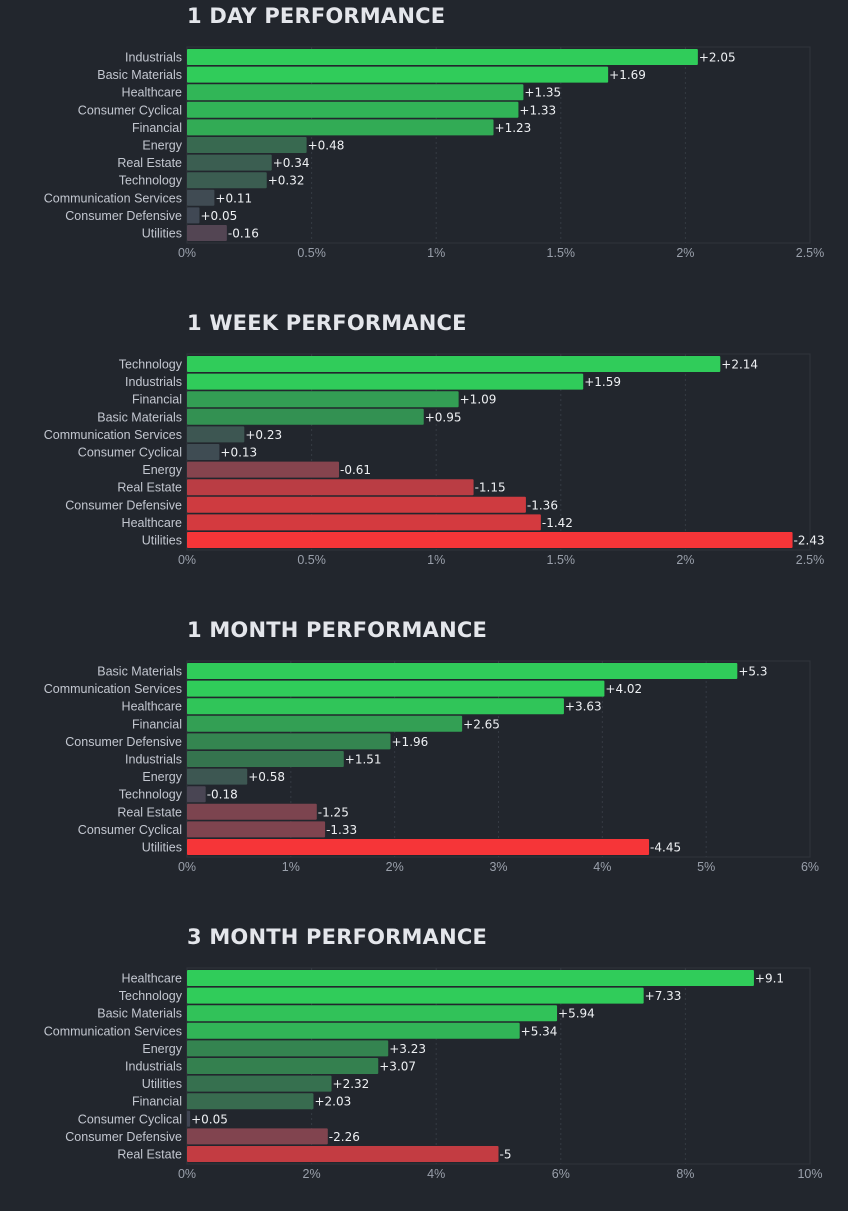 The width and height of the screenshot is (848, 1211). I want to click on chart-title: 1 MONTH PERFORMANCE, so click(337, 630).